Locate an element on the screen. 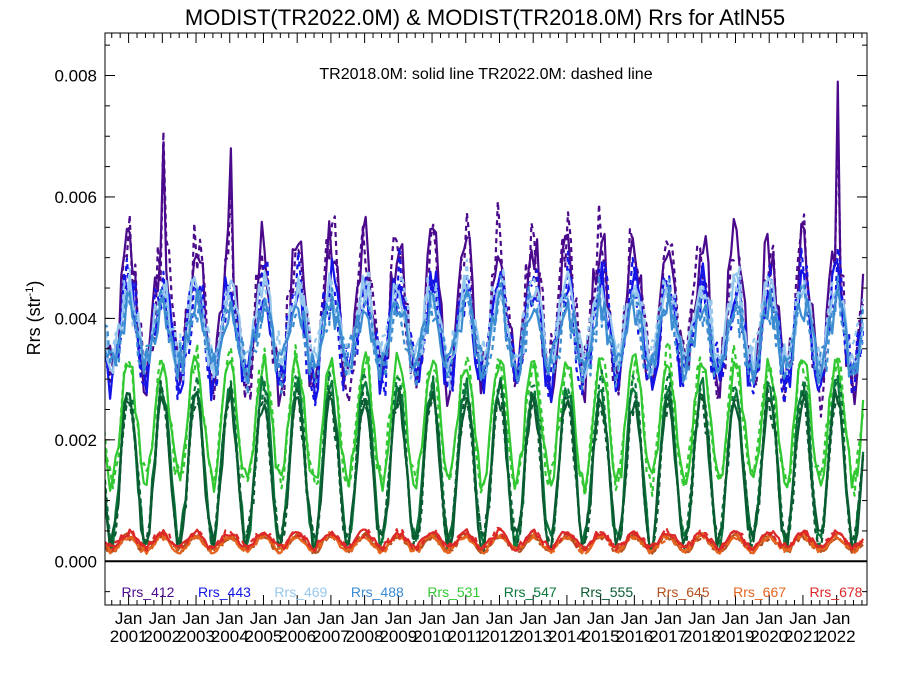 Image resolution: width=900 pixels, height=675 pixels. y-axis-label: Rrs (str-1) is located at coordinates (34, 318).